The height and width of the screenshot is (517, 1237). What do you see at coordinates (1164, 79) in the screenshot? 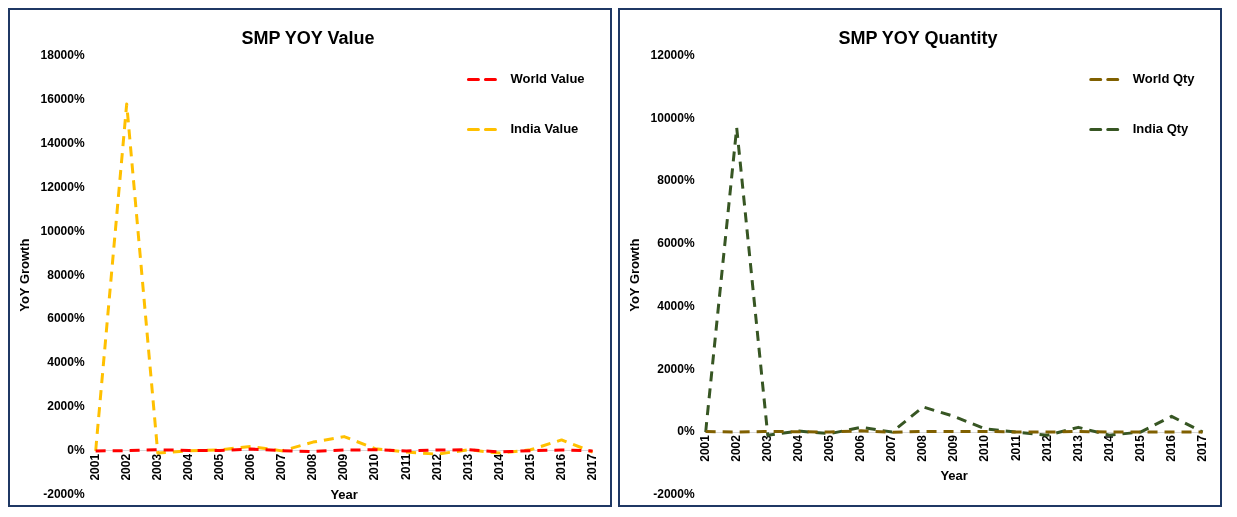
I see `legend-label: World Qty` at bounding box center [1164, 79].